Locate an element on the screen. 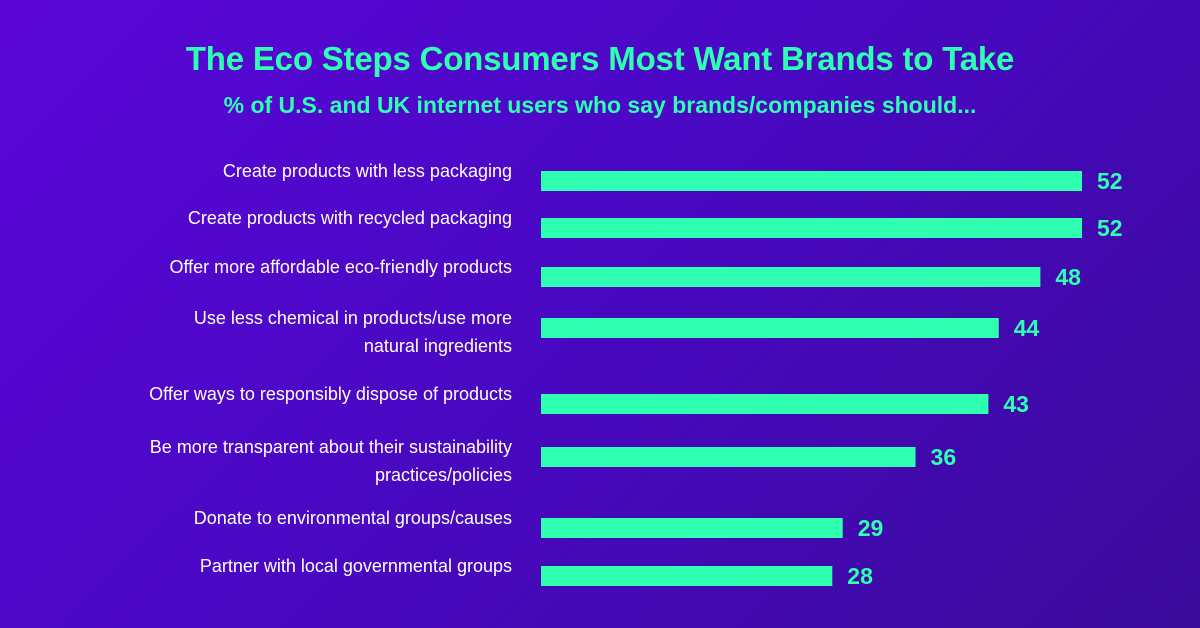  value-label-5: 36 is located at coordinates (944, 457).